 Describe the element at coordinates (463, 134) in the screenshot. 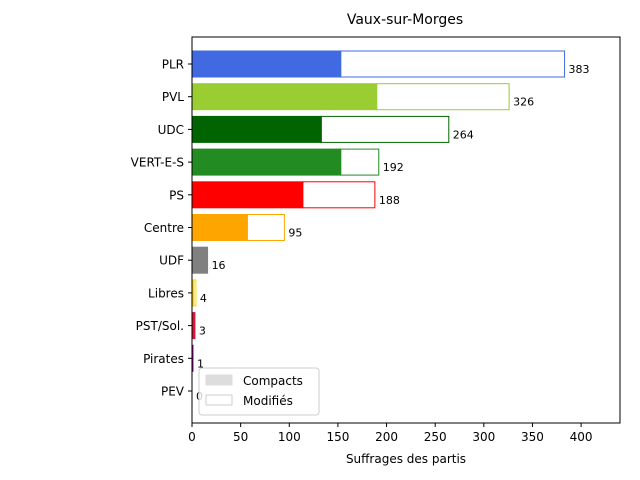

I see `data-label-2: 264` at that location.